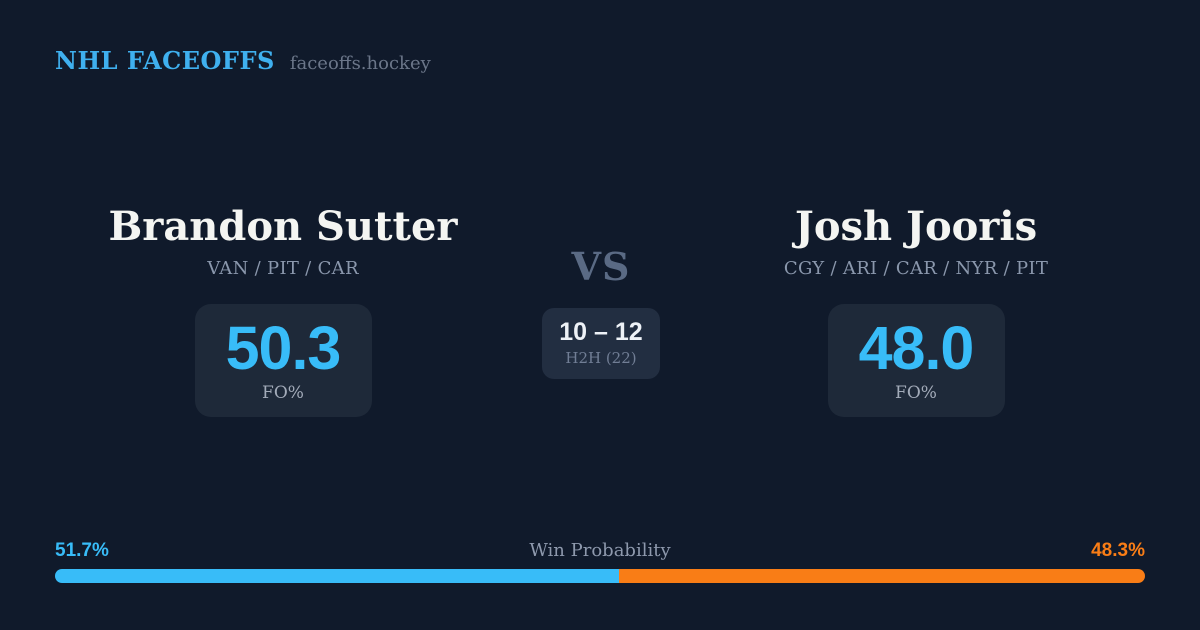 Image resolution: width=1200 pixels, height=630 pixels. I want to click on win-probability-bar-player1, so click(337, 576).